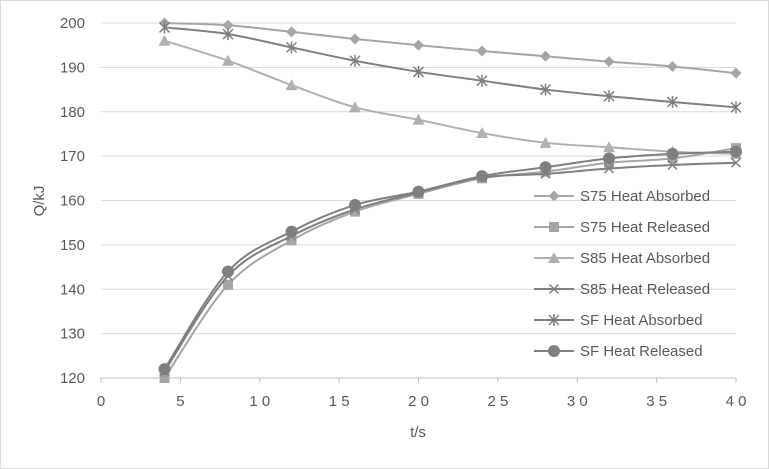 This screenshot has height=469, width=769. Describe the element at coordinates (645, 289) in the screenshot. I see `legend-label: S85 Heat Released` at that location.